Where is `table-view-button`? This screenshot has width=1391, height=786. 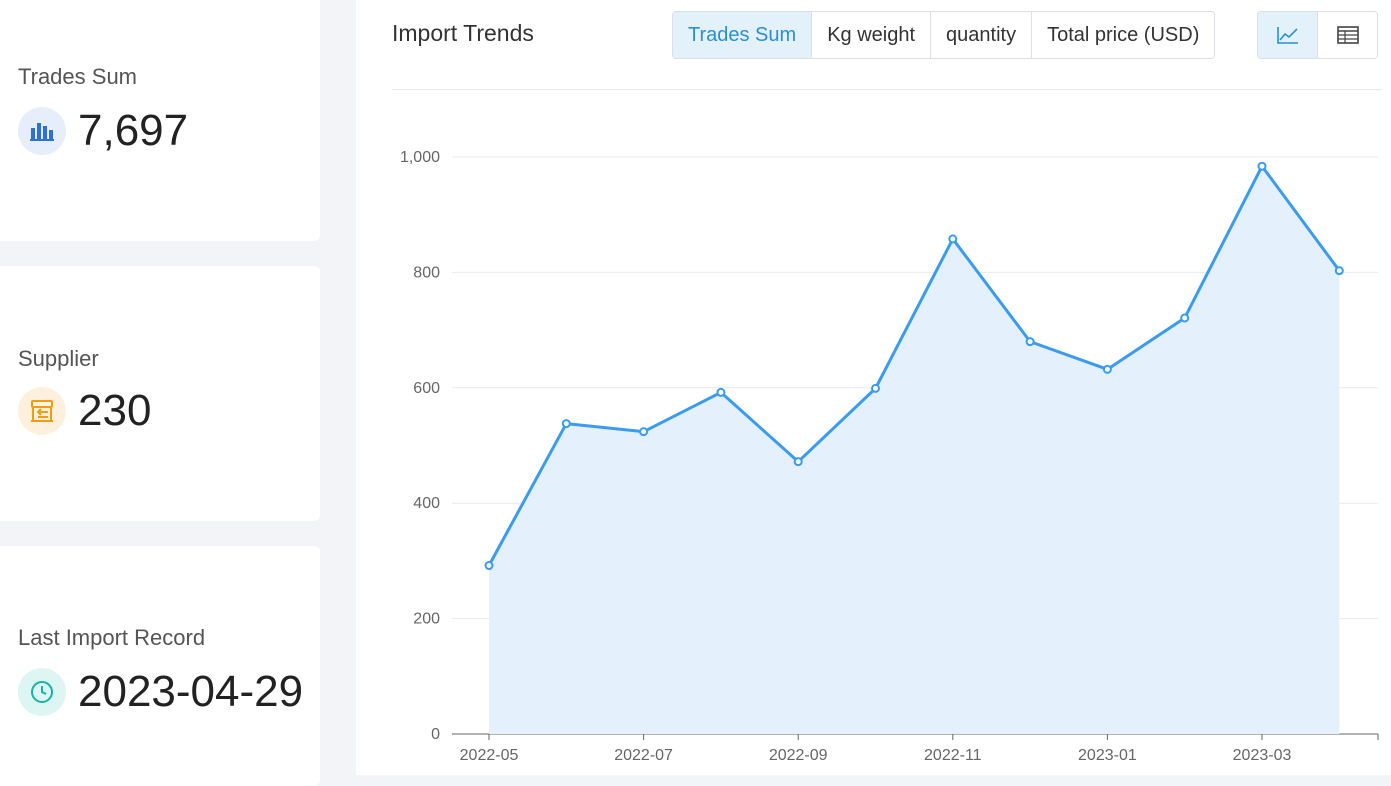
table-view-button is located at coordinates (1347, 35).